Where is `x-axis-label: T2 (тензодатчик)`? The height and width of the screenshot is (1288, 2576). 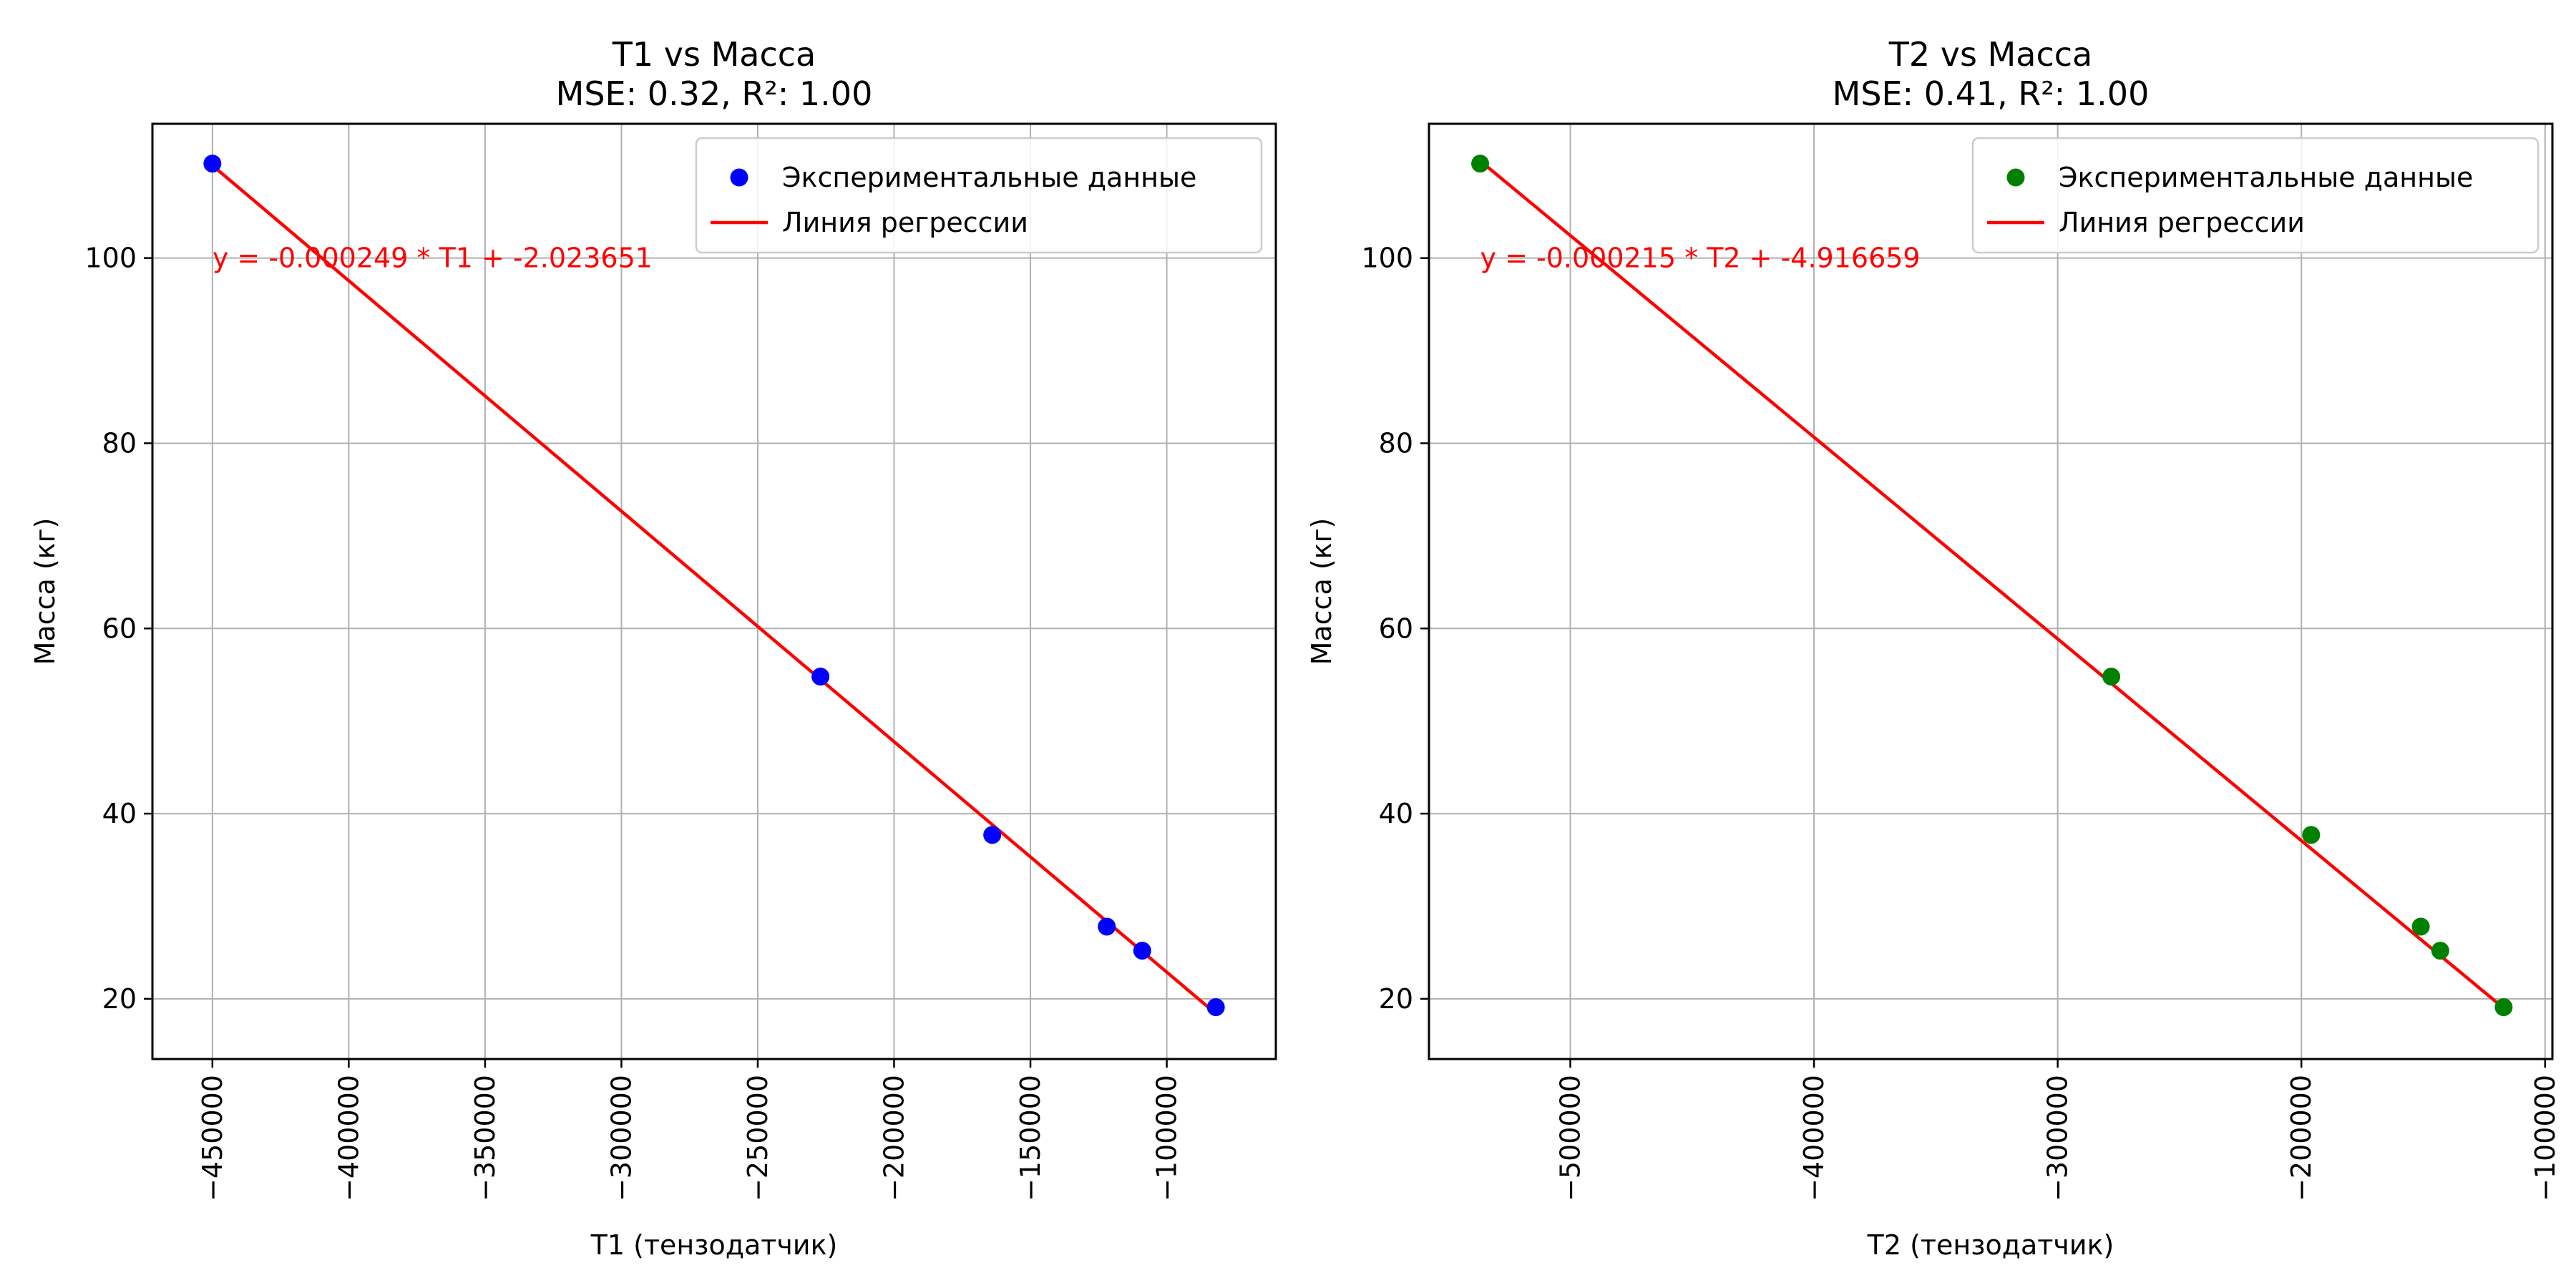
x-axis-label: T2 (тензодатчик) is located at coordinates (1990, 1245).